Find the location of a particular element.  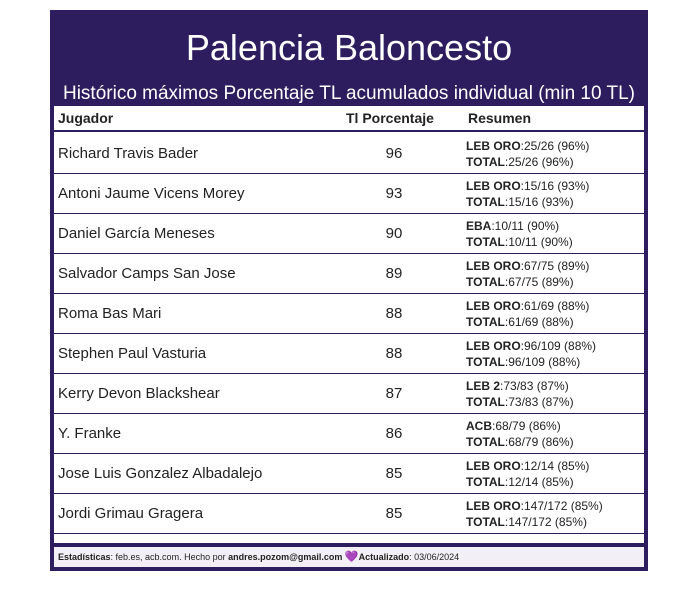

summary-league-value: :96/109 (88%) is located at coordinates (558, 346).